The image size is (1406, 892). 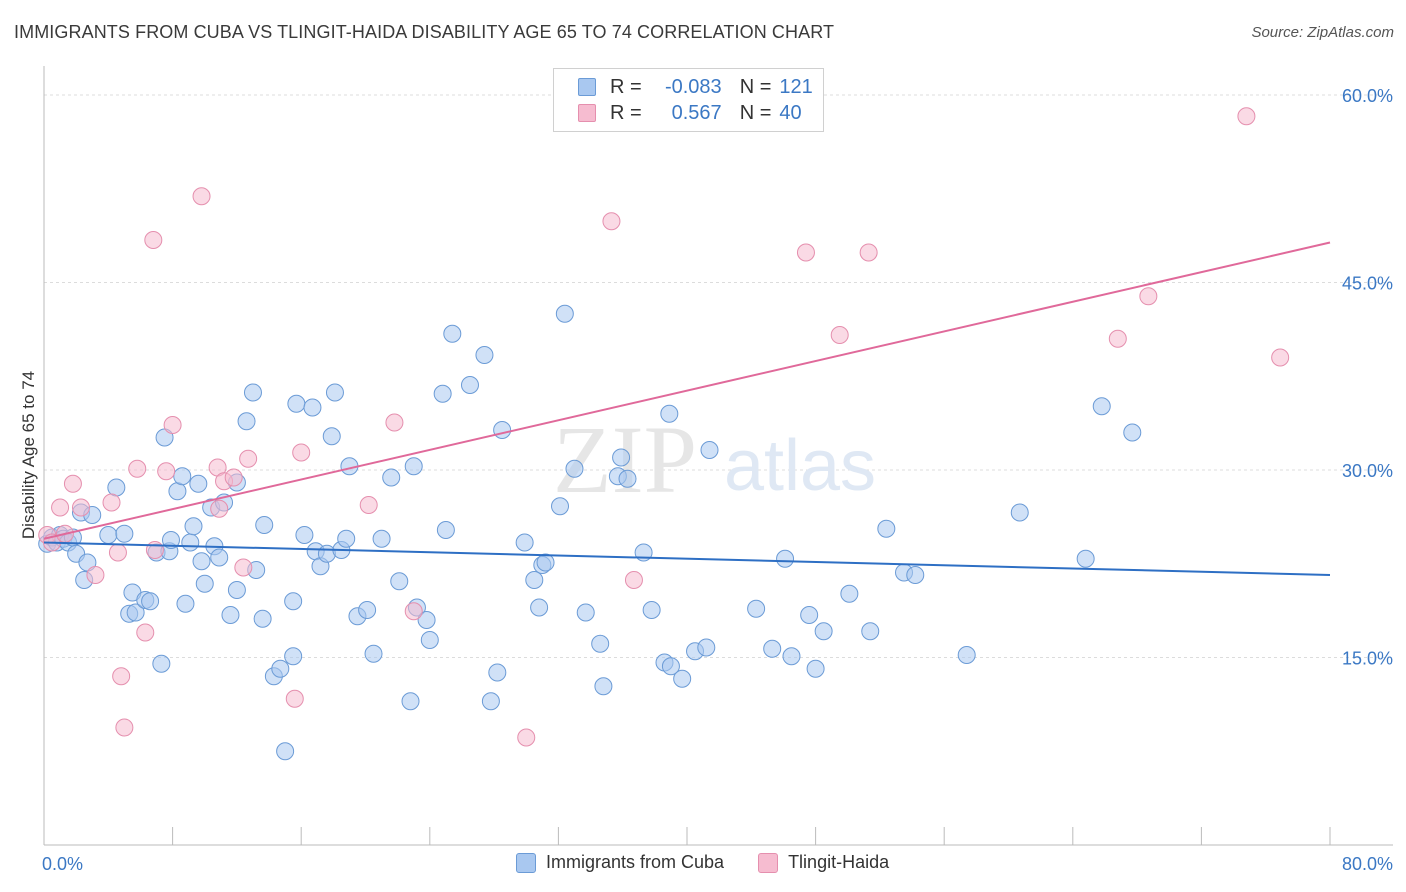 What do you see at coordinates (587, 87) in the screenshot?
I see `legend-swatch-cuba` at bounding box center [587, 87].